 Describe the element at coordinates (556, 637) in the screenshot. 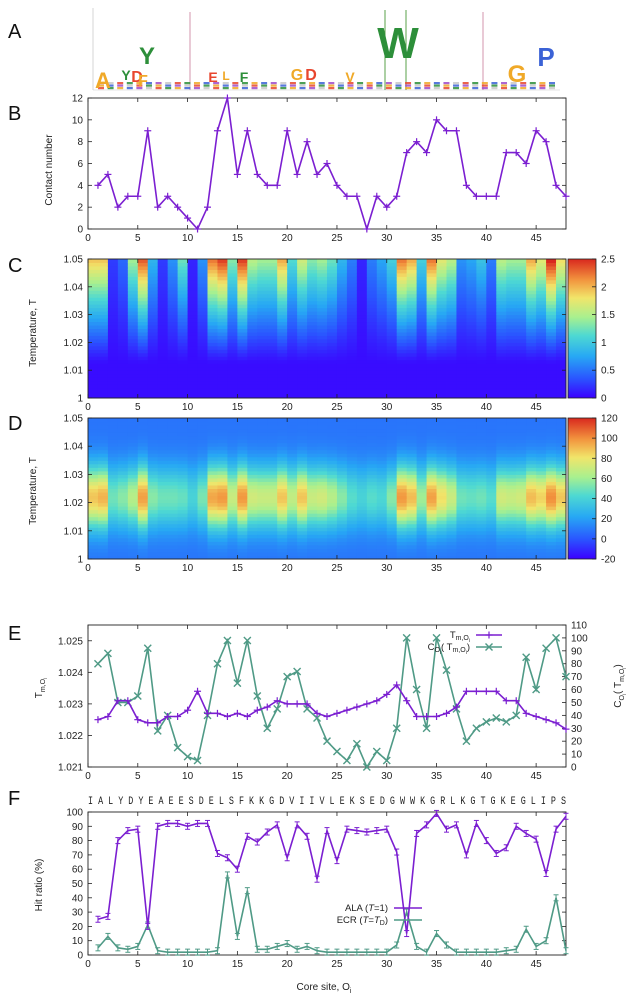

I see `c-tm-point` at that location.